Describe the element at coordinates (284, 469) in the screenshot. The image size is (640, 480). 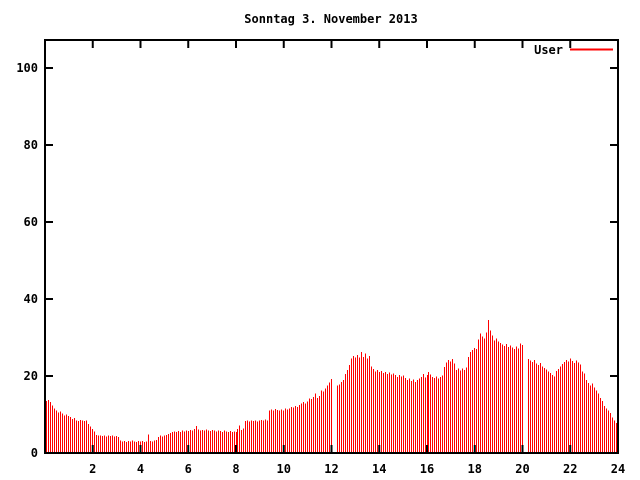
I see `x-tick-label: 10` at that location.